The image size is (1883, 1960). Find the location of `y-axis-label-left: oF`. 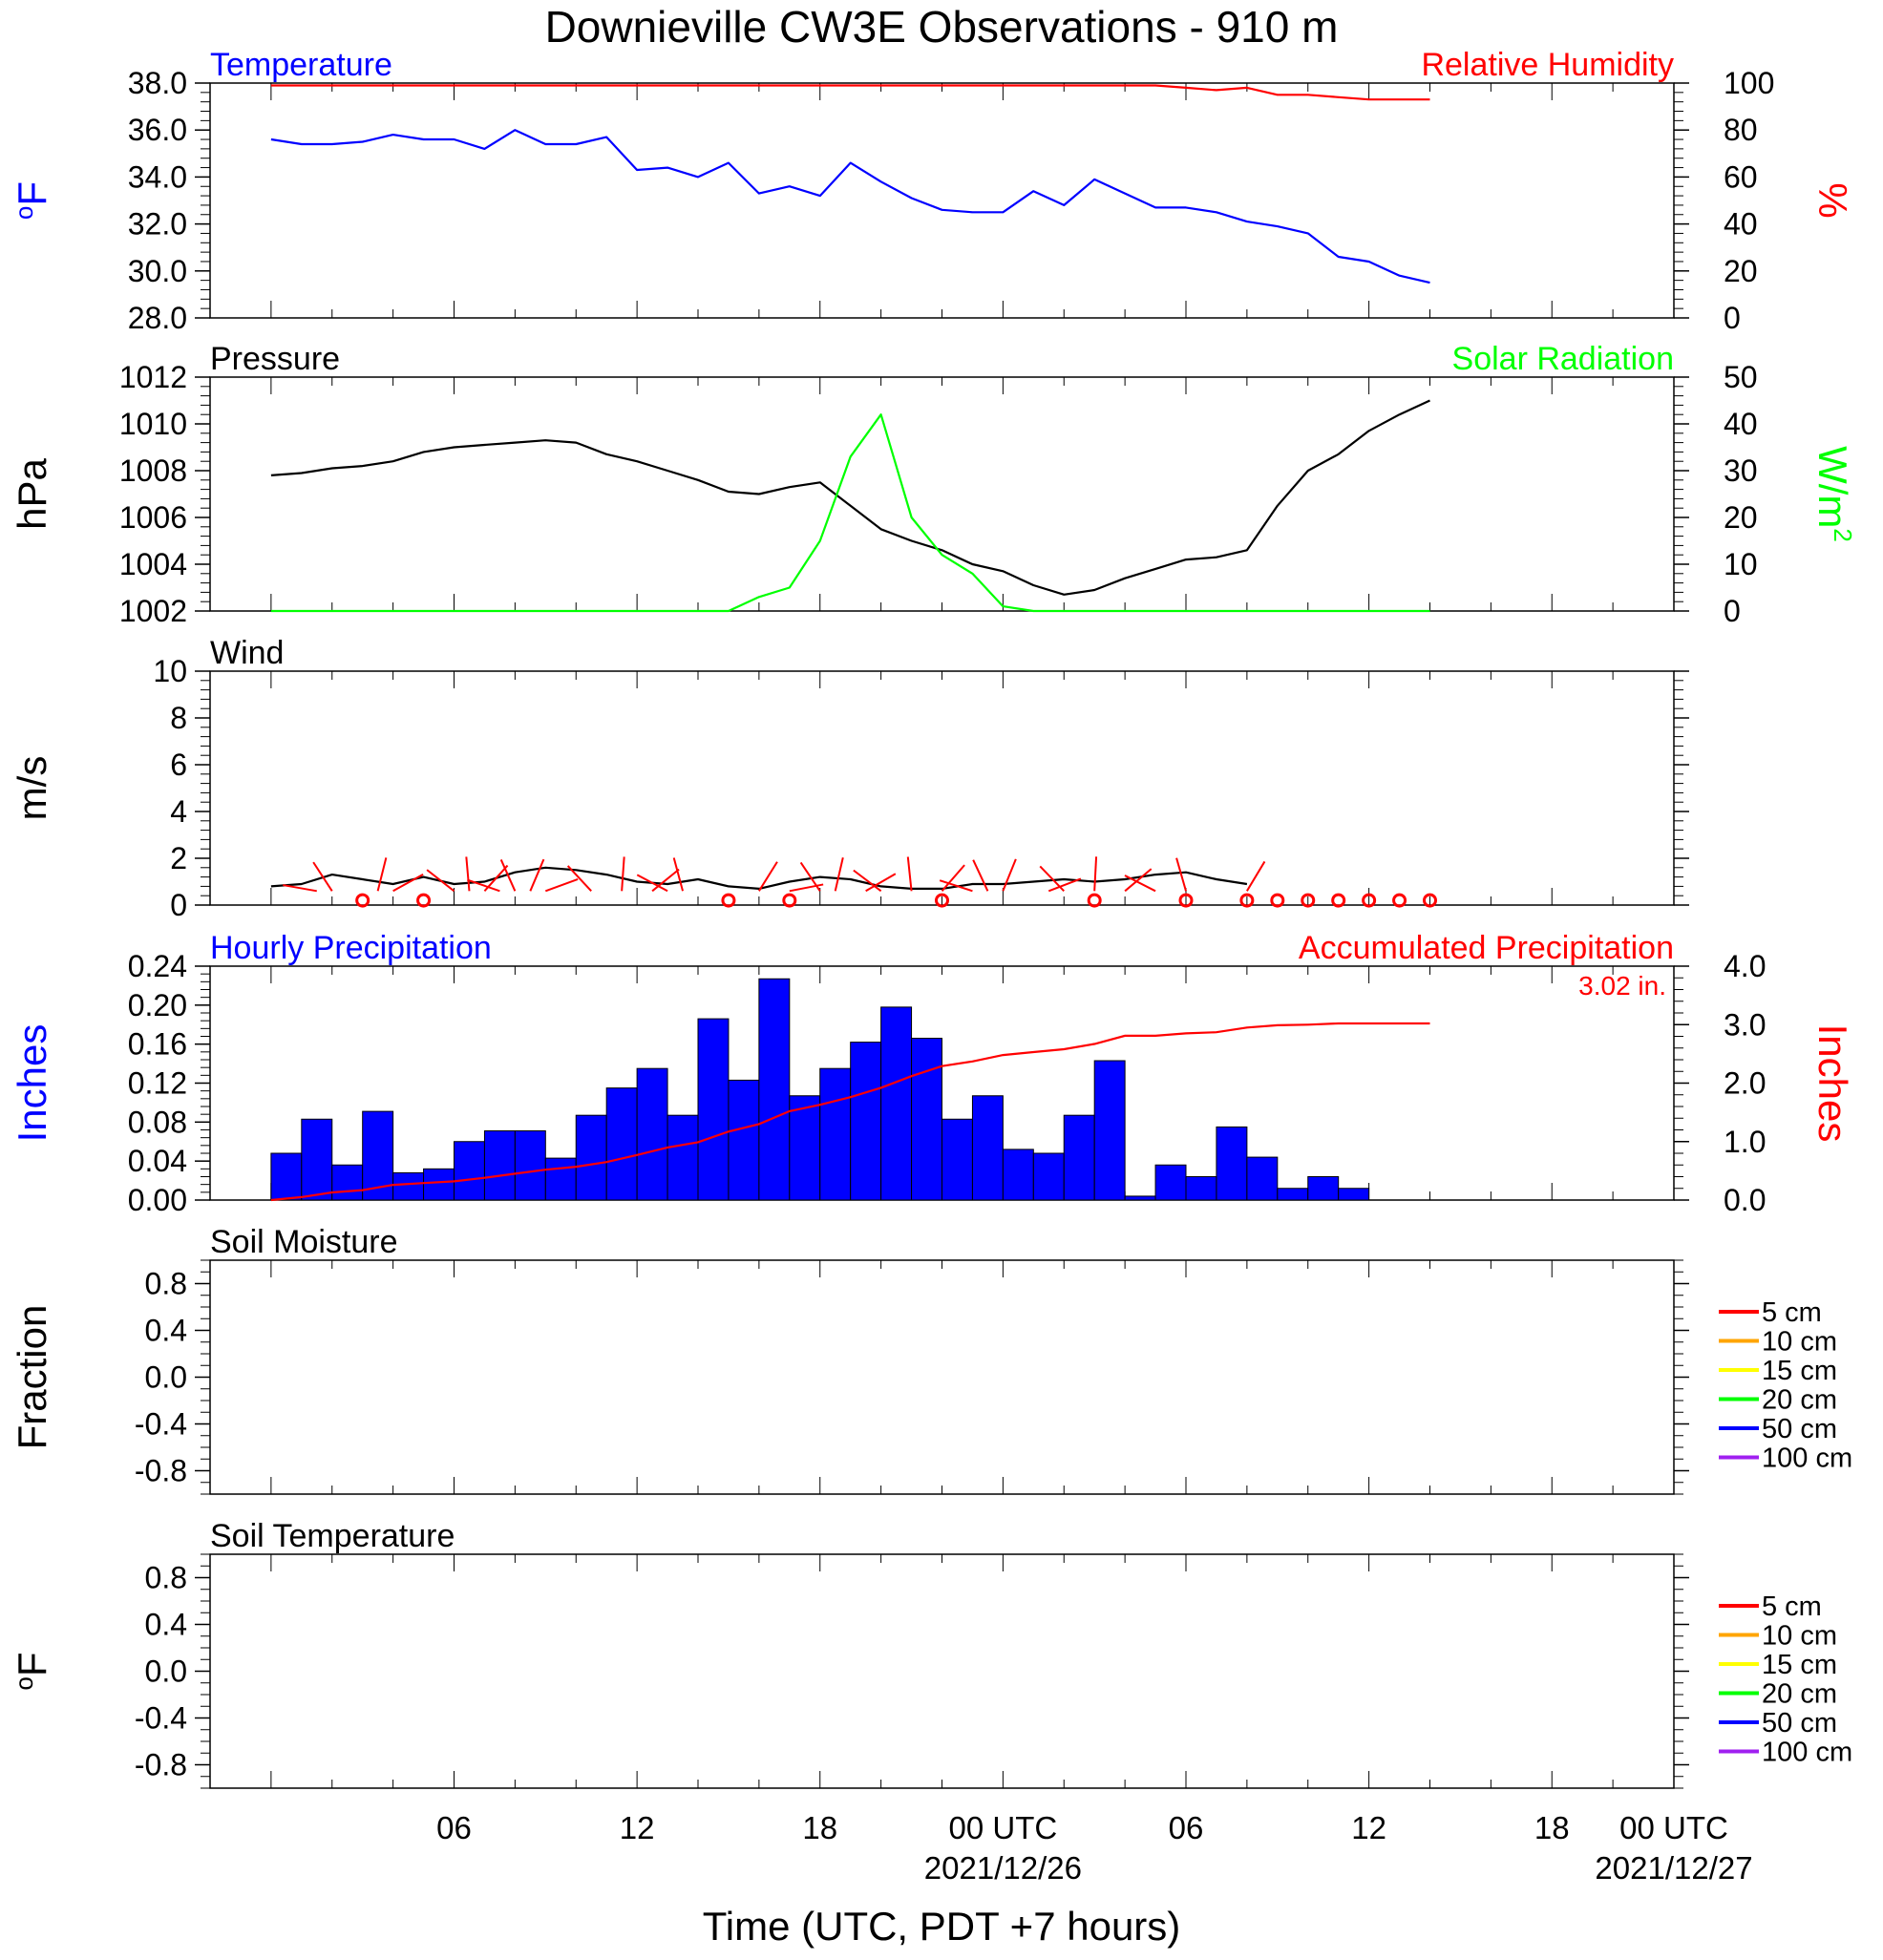

y-axis-label-left: oF is located at coordinates (32, 1671).